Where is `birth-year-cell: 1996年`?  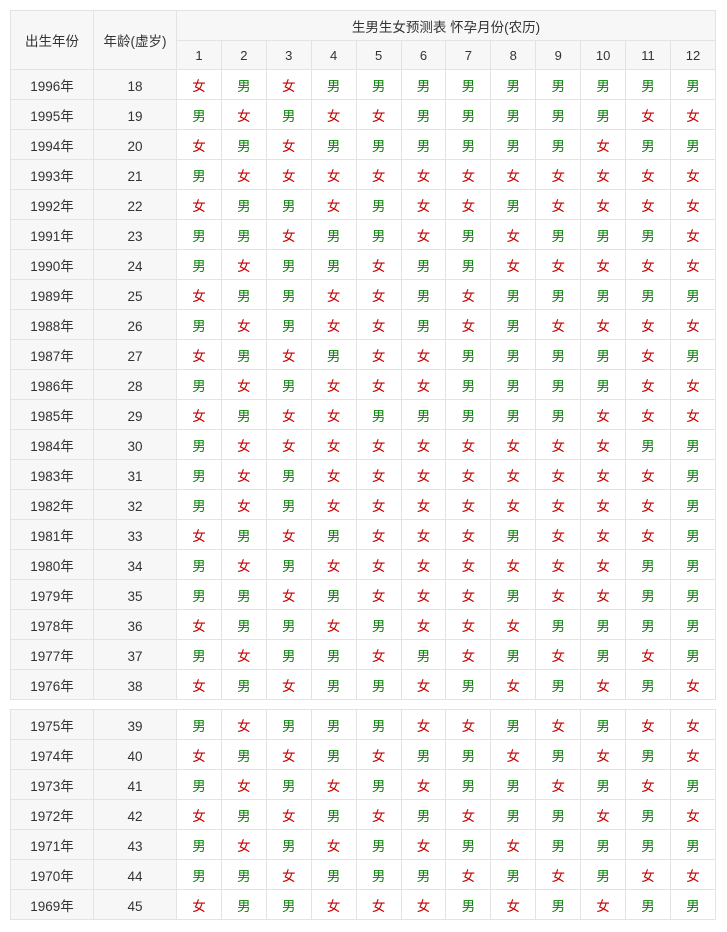
birth-year-cell: 1996年 is located at coordinates (52, 84).